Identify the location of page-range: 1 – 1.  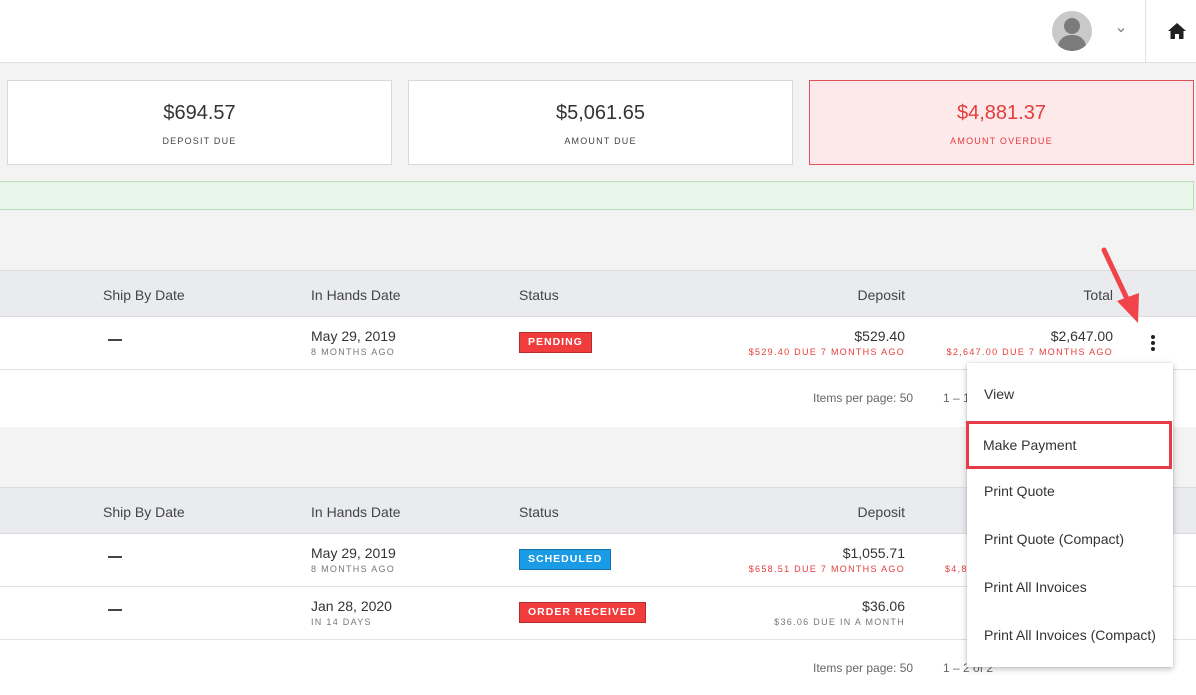
(956, 398).